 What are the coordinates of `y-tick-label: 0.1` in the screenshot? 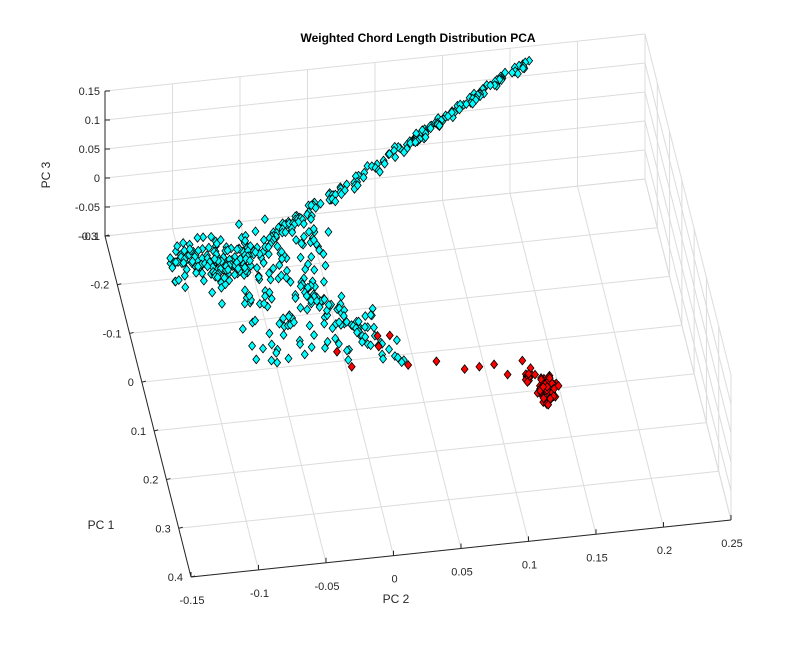 It's located at (529, 565).